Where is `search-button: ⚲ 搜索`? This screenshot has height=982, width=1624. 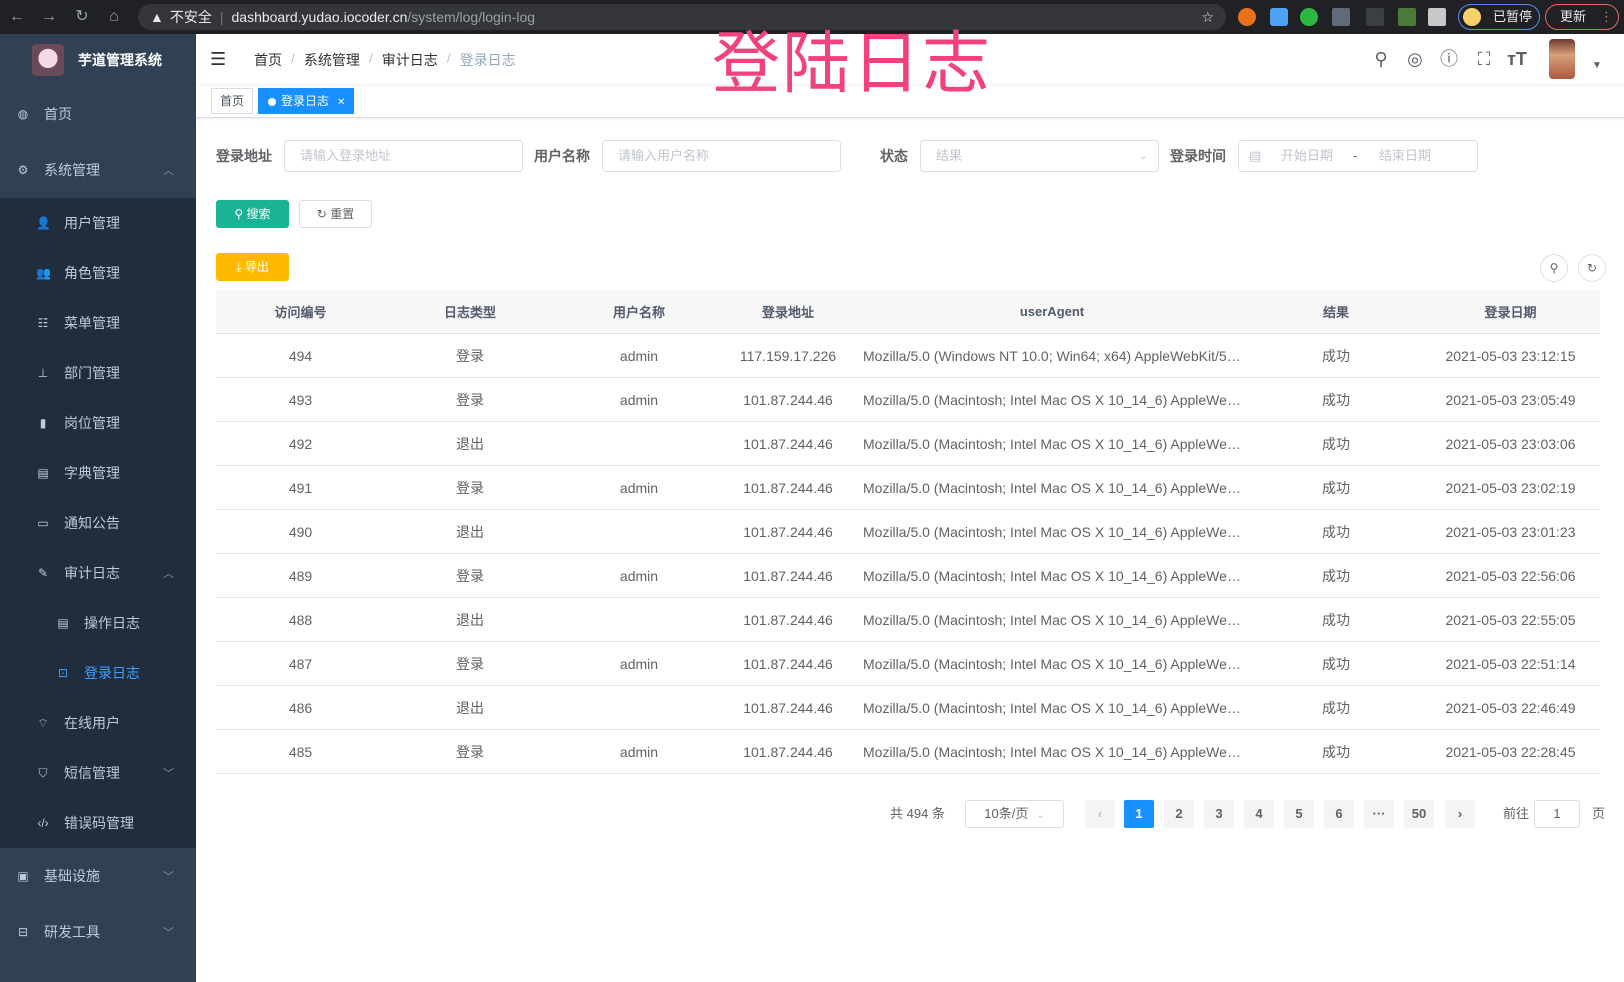
search-button: ⚲ 搜索 is located at coordinates (252, 214).